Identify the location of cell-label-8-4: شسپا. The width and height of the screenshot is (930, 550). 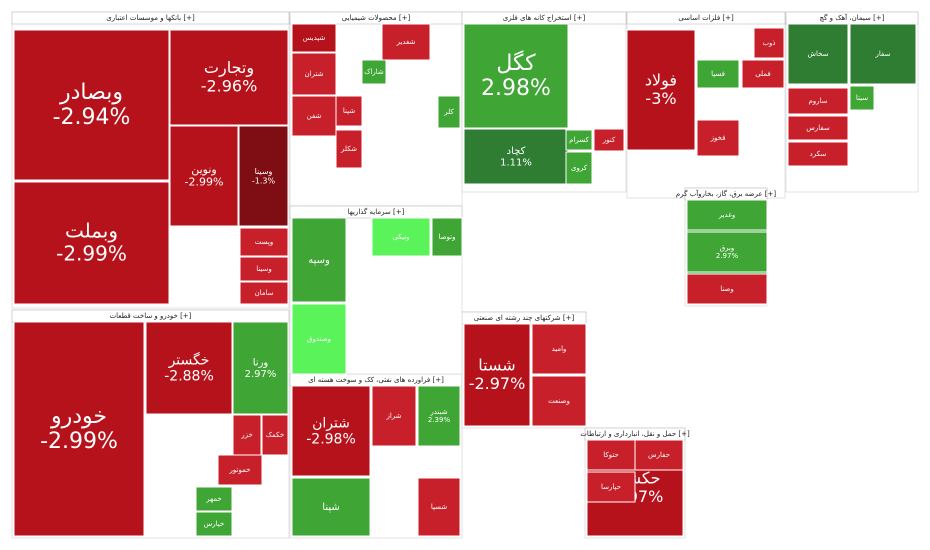
(439, 507).